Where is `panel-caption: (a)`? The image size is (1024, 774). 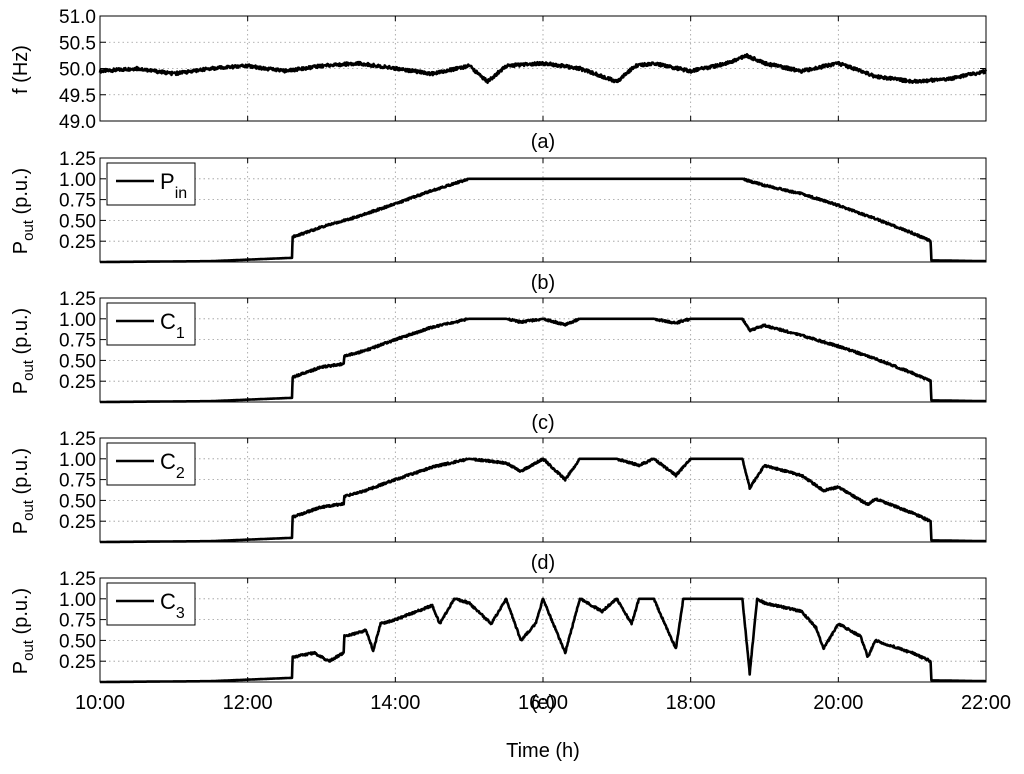 panel-caption: (a) is located at coordinates (543, 142).